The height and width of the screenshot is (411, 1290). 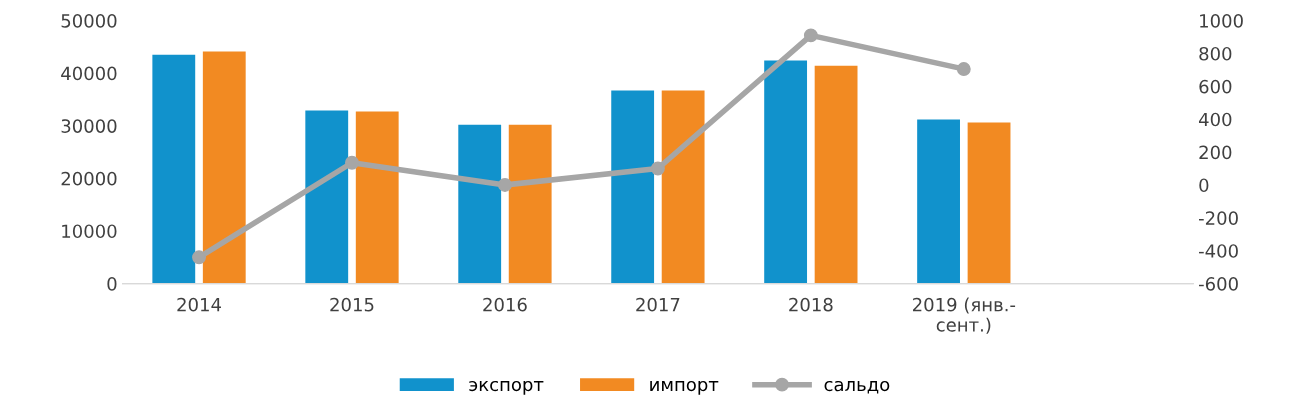 What do you see at coordinates (506, 387) in the screenshot?
I see `legend-label: экспорт` at bounding box center [506, 387].